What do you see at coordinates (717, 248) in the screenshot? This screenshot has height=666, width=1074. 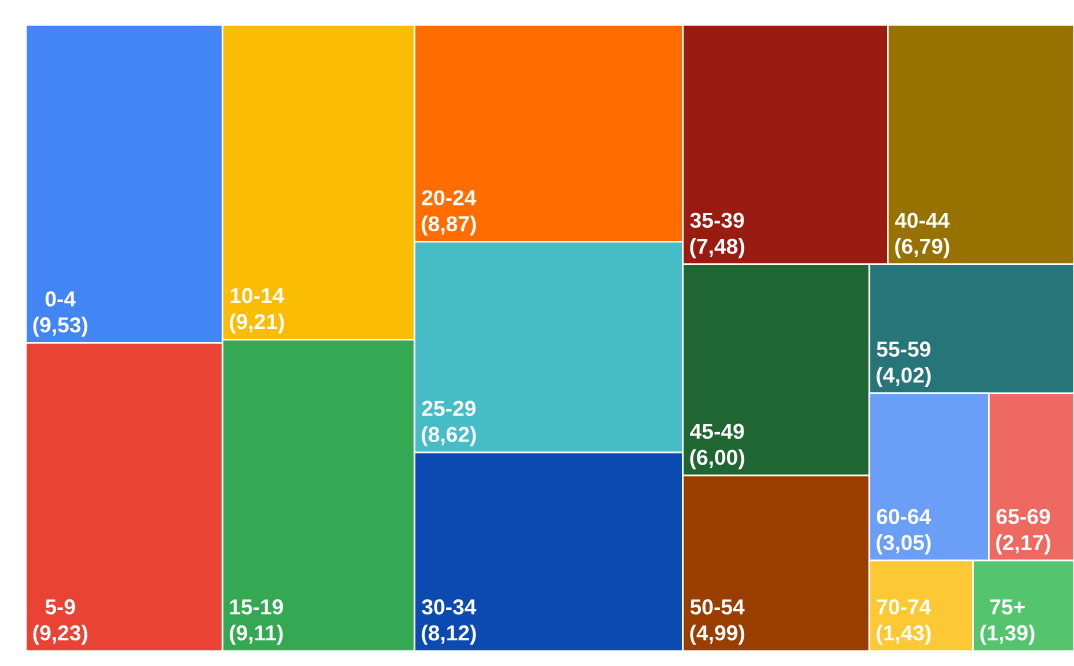 I see `data-label: (7,48)` at bounding box center [717, 248].